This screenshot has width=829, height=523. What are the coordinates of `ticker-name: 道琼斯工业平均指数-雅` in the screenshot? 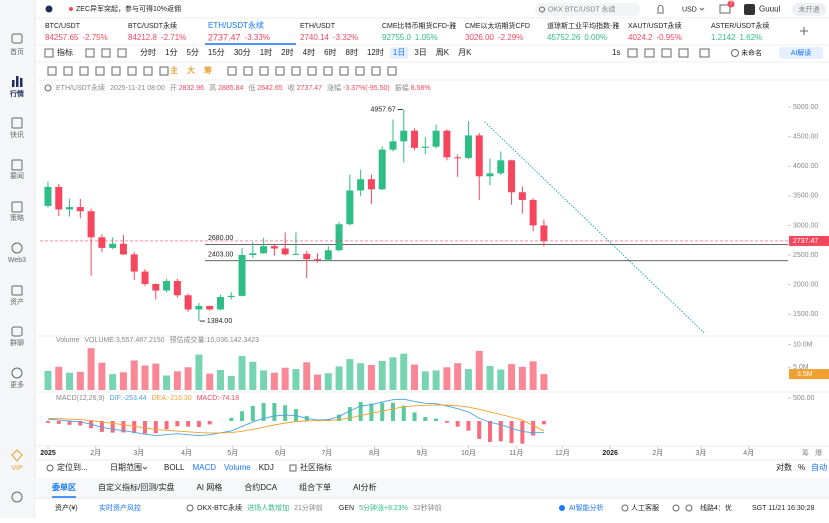 It's located at (583, 25).